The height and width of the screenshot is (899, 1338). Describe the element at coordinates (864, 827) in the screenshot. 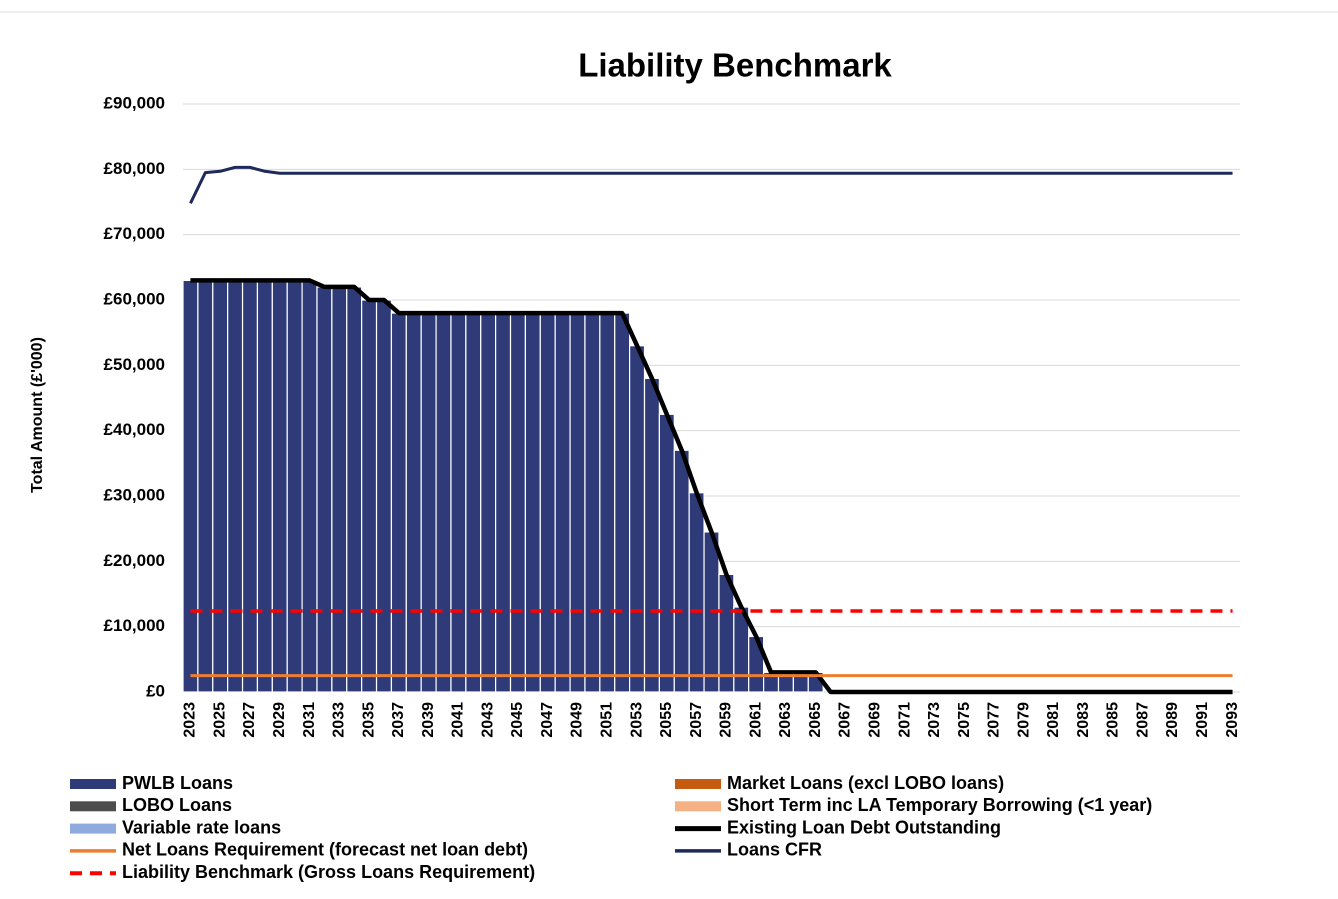

I see `legend-label: Existing Loan Debt Outstanding` at that location.